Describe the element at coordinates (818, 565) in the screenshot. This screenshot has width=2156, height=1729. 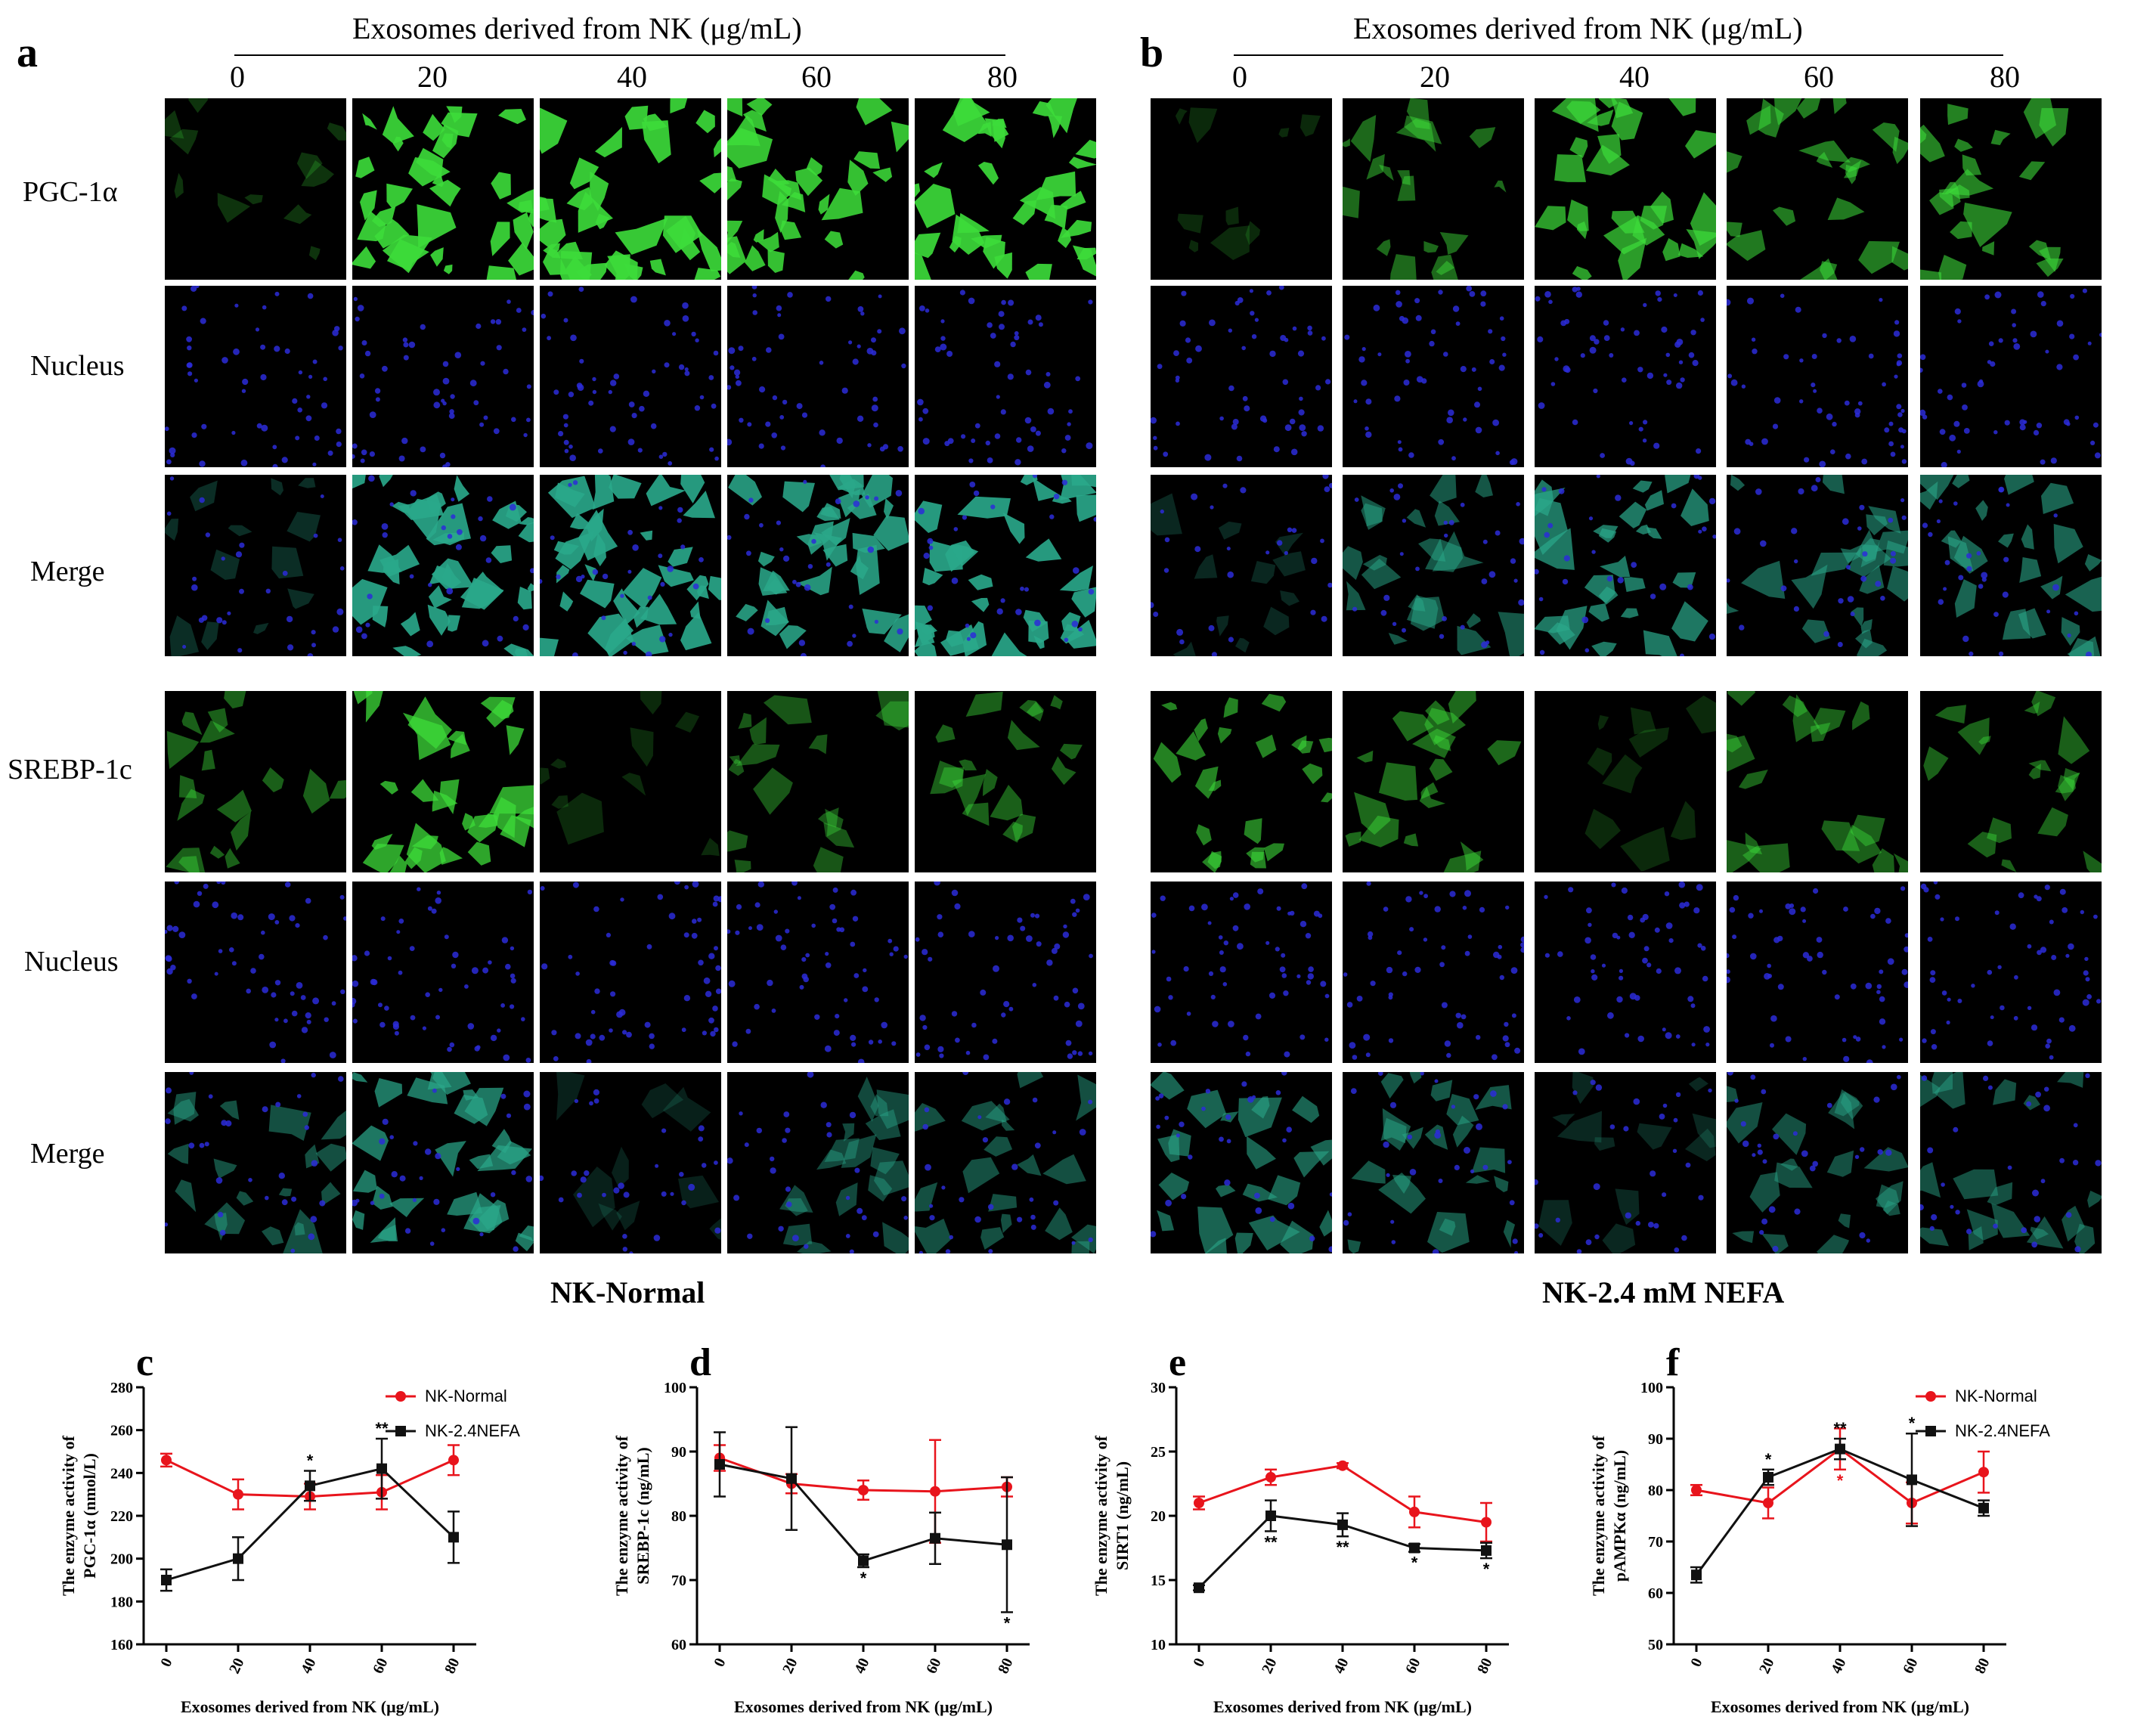
I see `panel-a-micrograph-r3-c4` at that location.